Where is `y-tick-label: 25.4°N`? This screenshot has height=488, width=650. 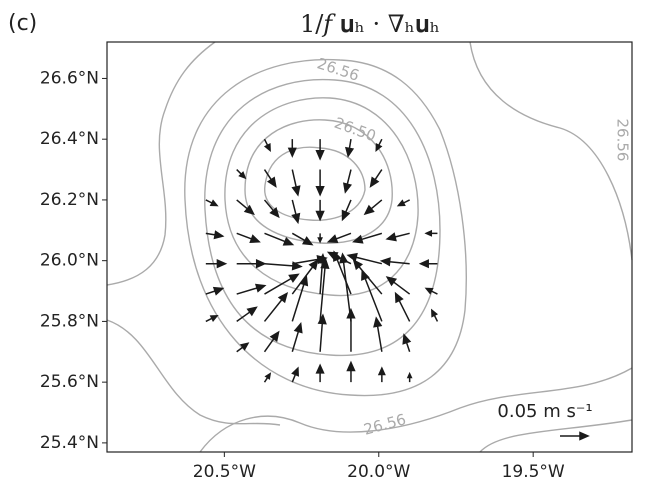
y-tick-label: 25.4°N is located at coordinates (69, 443).